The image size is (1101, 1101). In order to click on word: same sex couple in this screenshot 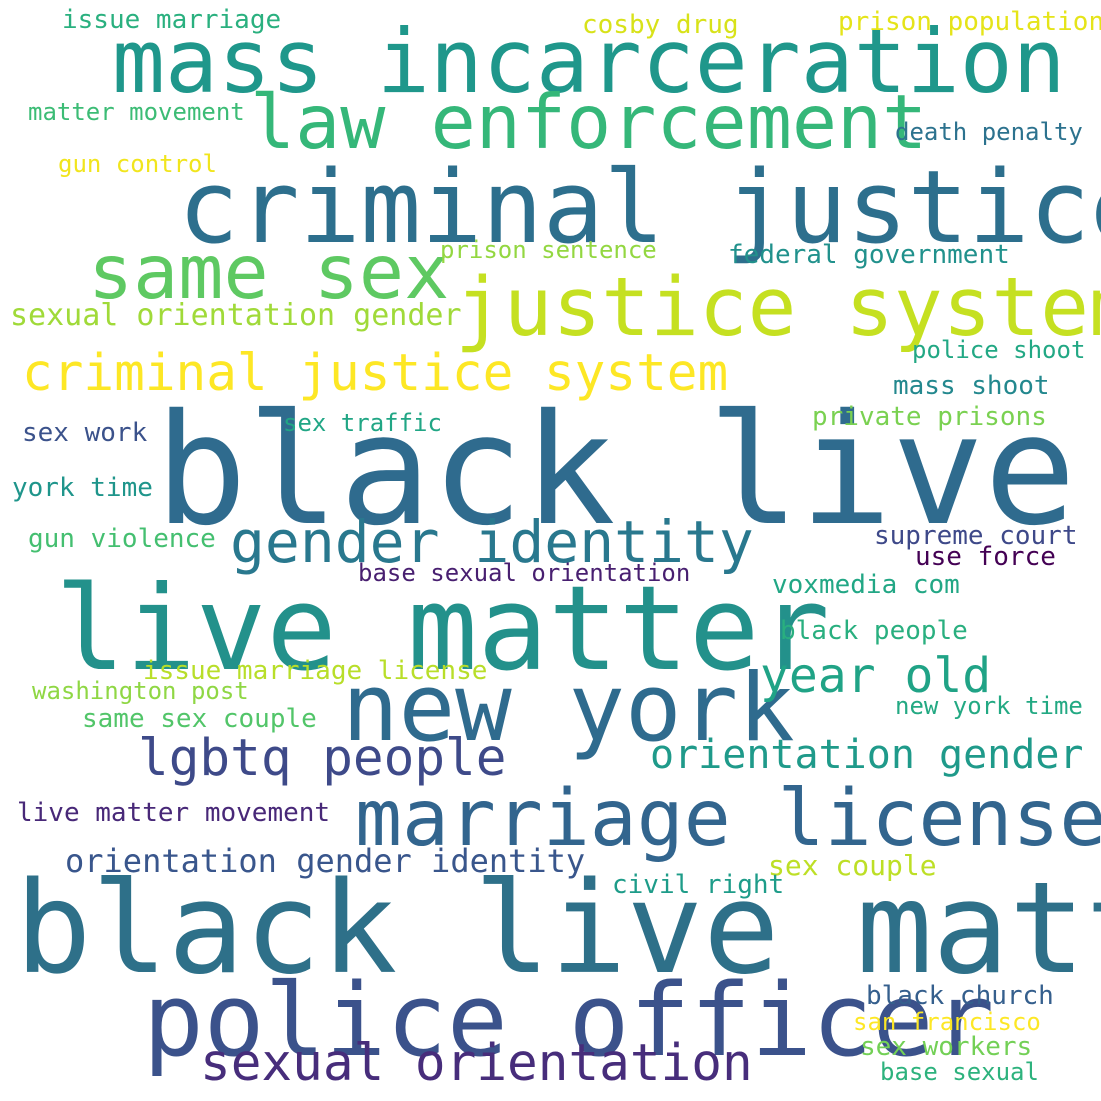, I will do `click(199, 719)`.